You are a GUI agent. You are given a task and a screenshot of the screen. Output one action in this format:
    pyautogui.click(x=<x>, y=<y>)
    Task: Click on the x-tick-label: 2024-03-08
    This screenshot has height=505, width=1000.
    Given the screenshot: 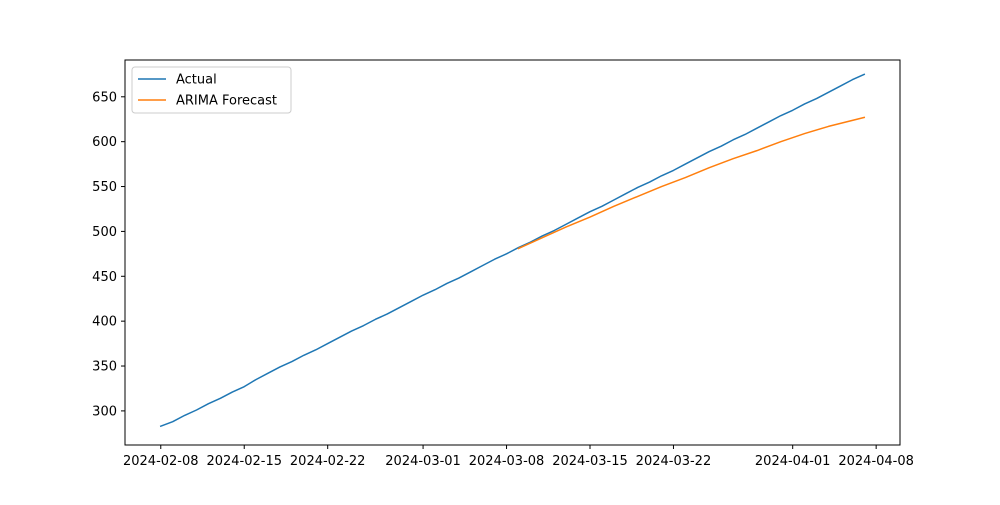 What is the action you would take?
    pyautogui.click(x=507, y=461)
    